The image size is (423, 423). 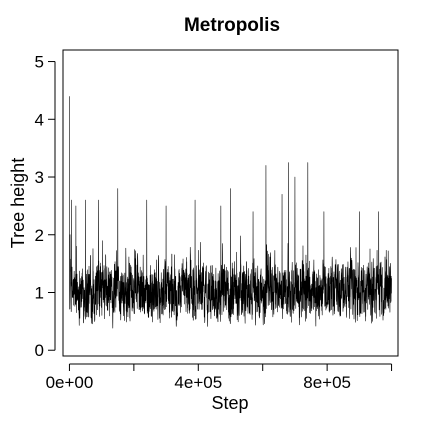 What do you see at coordinates (39, 177) in the screenshot?
I see `y-tick-label: 3` at bounding box center [39, 177].